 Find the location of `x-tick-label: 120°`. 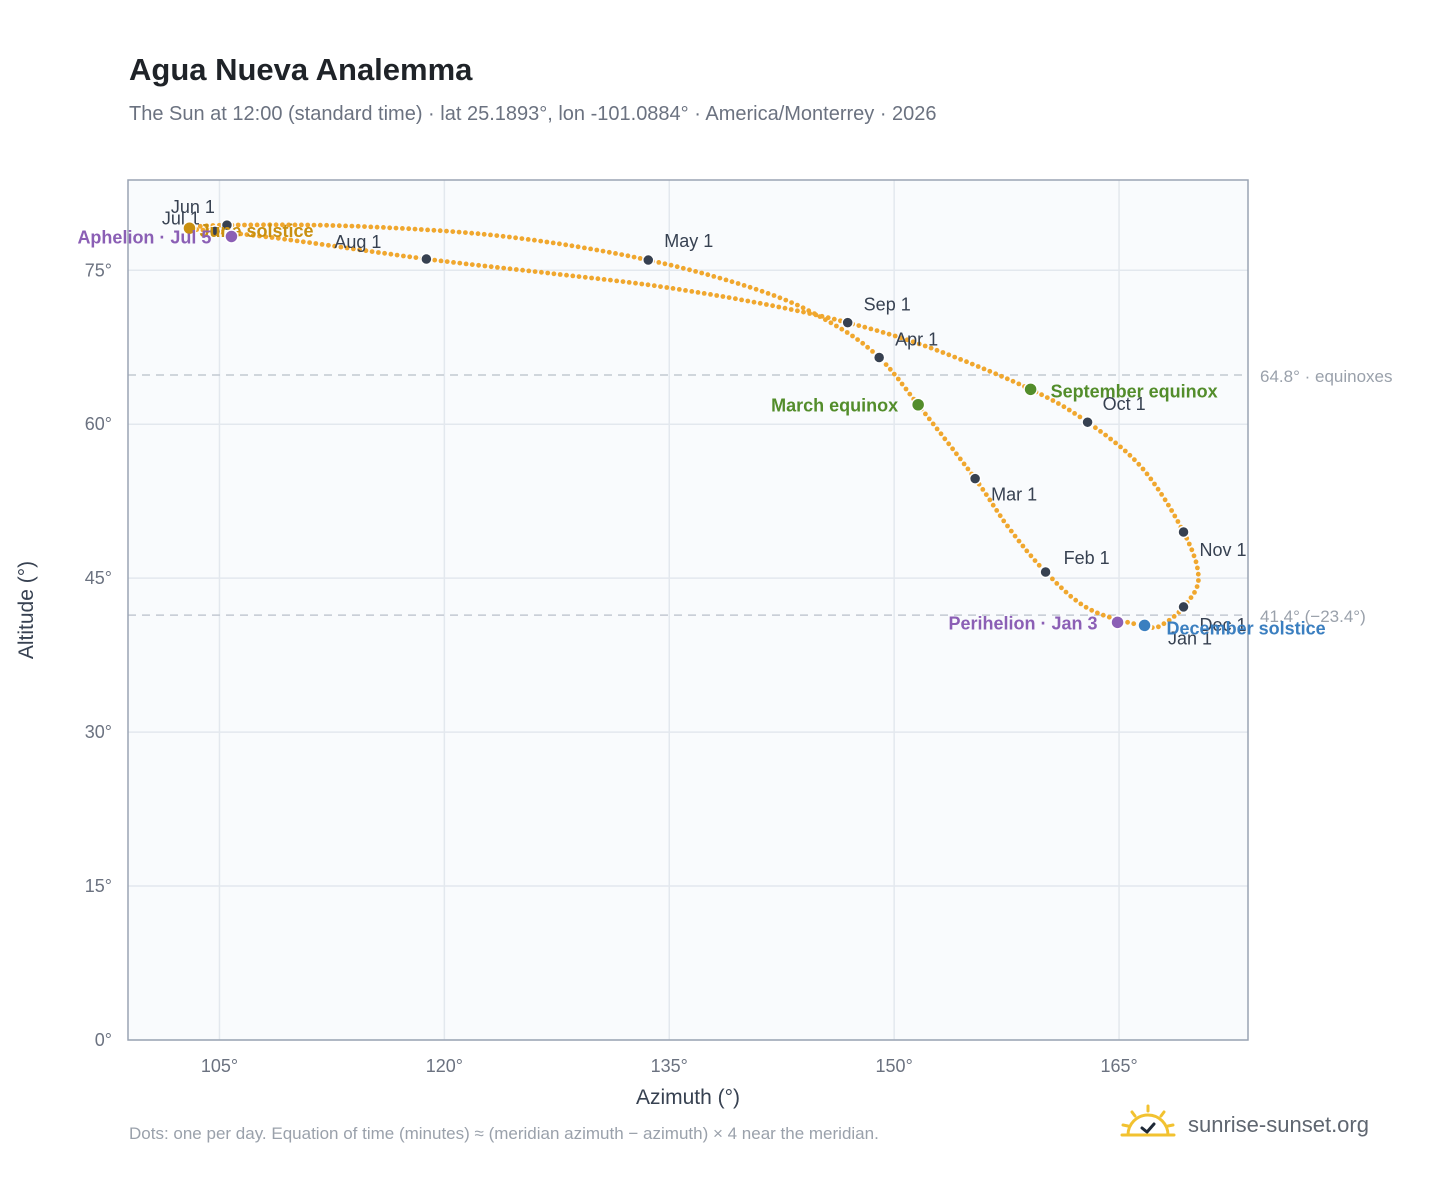

x-tick-label: 120° is located at coordinates (444, 1066).